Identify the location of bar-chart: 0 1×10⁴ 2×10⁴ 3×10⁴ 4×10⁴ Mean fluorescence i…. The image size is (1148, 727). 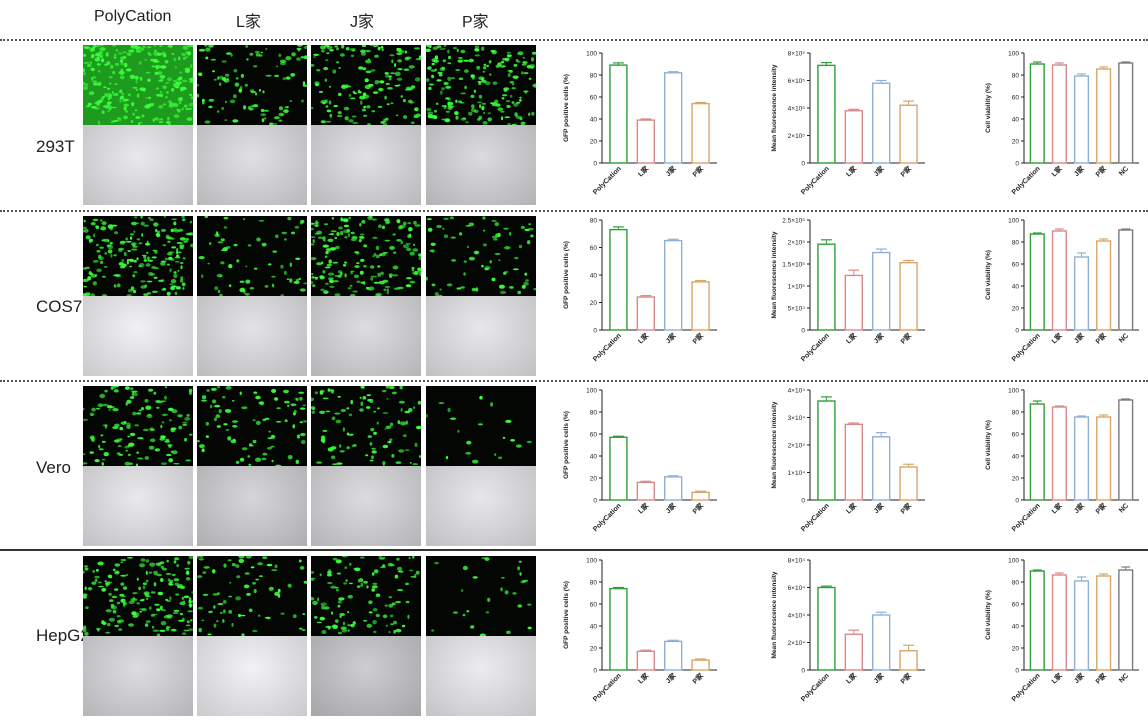
(848, 467).